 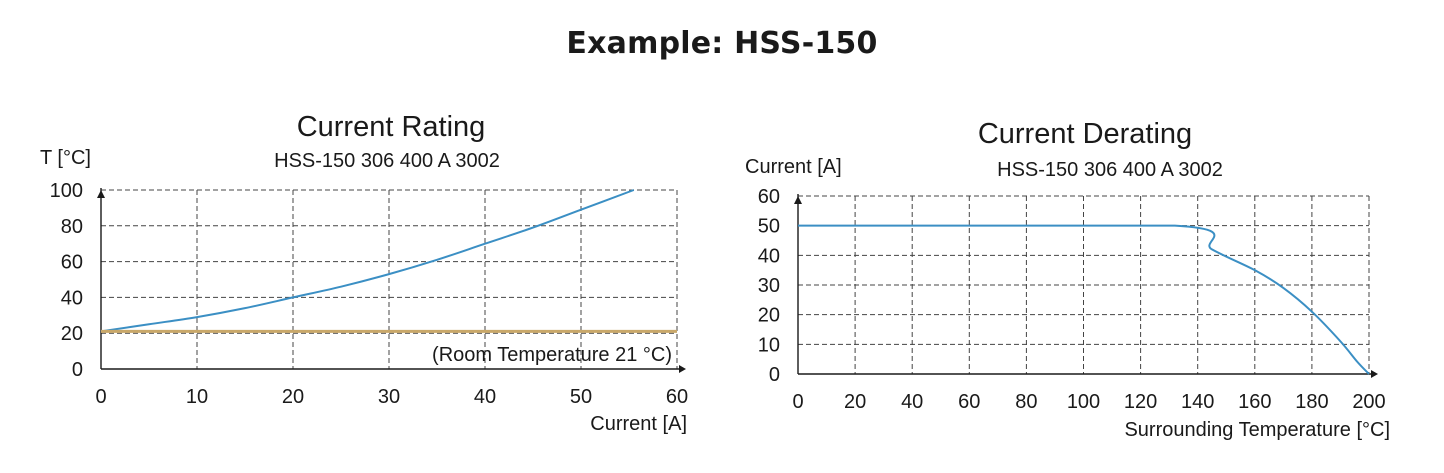 What do you see at coordinates (485, 397) in the screenshot?
I see `chart1-x-tick-label: 40` at bounding box center [485, 397].